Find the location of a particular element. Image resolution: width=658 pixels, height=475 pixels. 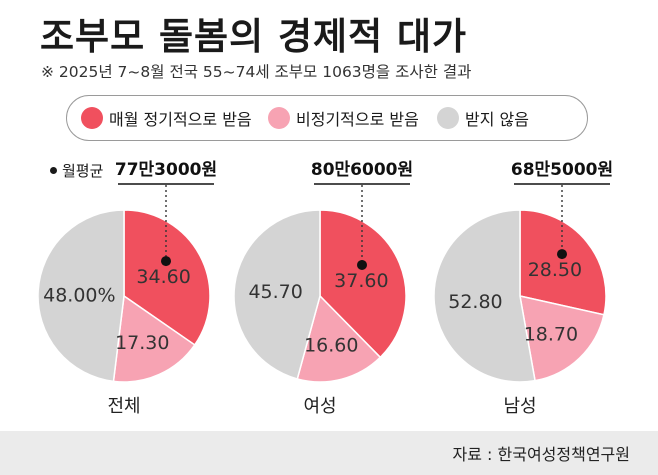

slice-value-label-none: 52.80 is located at coordinates (475, 302).